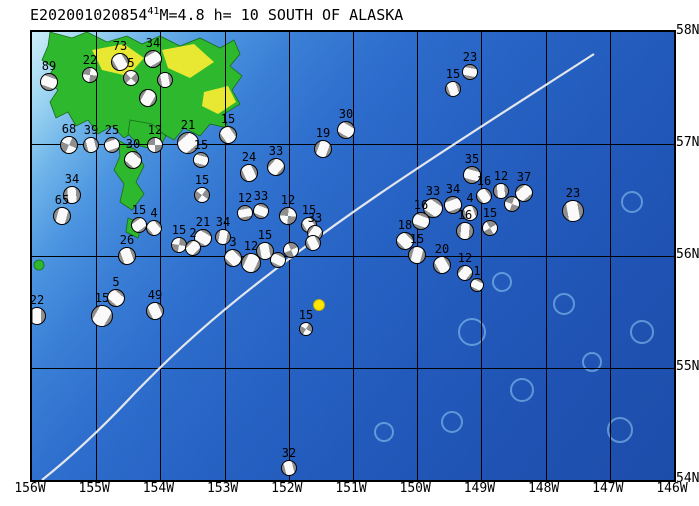 The width and height of the screenshot is (699, 506). I want to click on event-depth-label: 23, so click(573, 193).